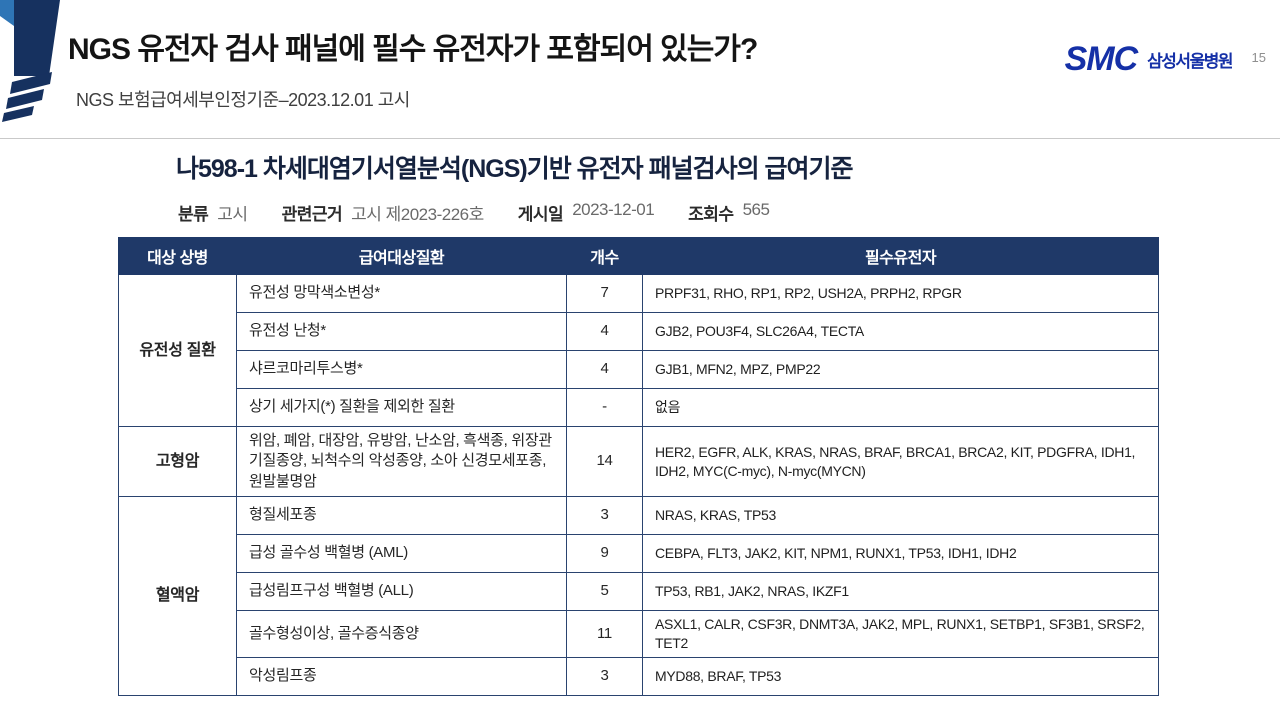  I want to click on meta-basis: 관련근거 고시 제2023-226호, so click(383, 212).